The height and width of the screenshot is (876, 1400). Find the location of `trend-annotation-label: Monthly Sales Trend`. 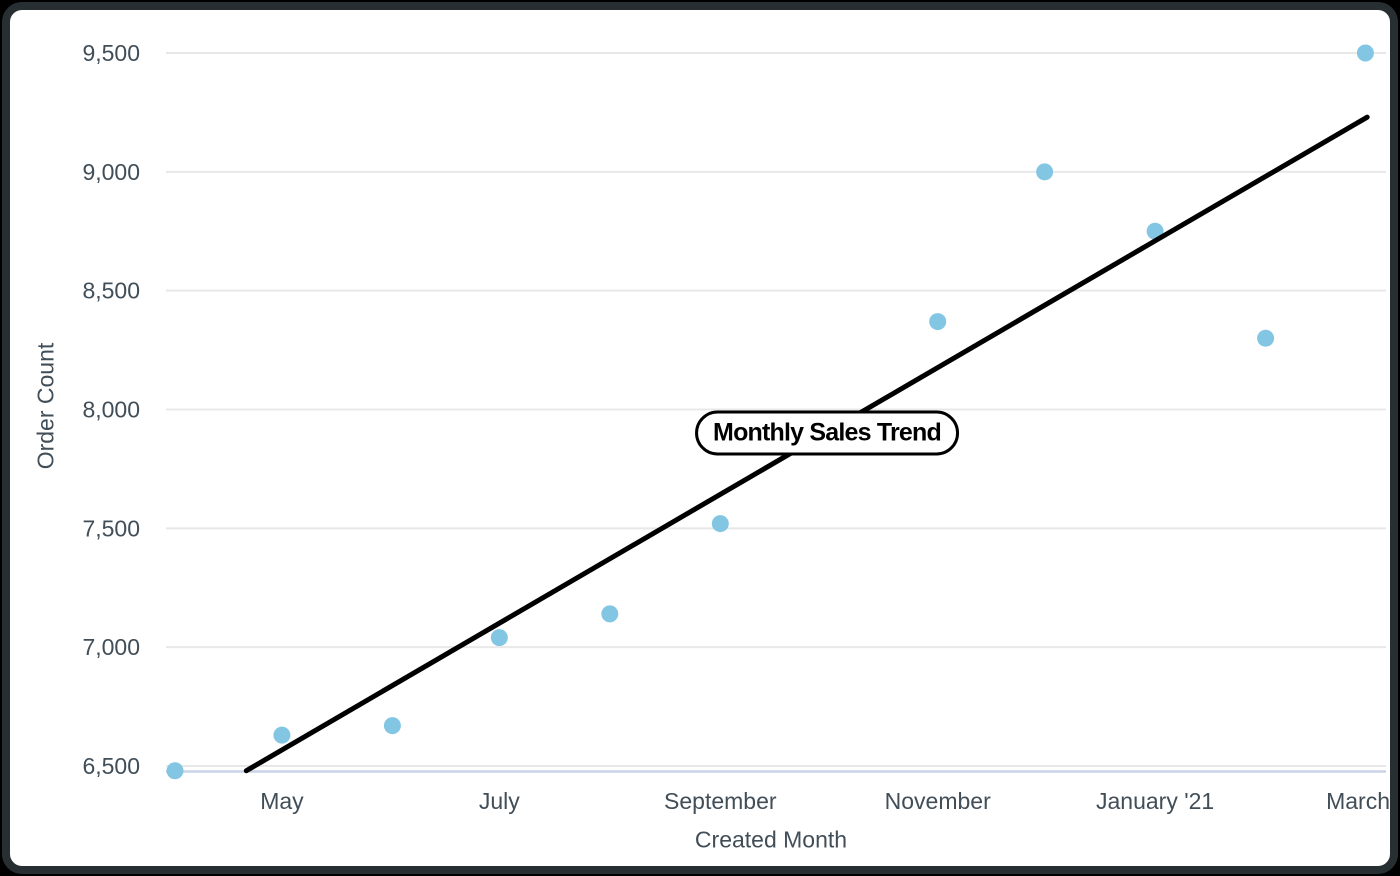

trend-annotation-label: Monthly Sales Trend is located at coordinates (827, 433).